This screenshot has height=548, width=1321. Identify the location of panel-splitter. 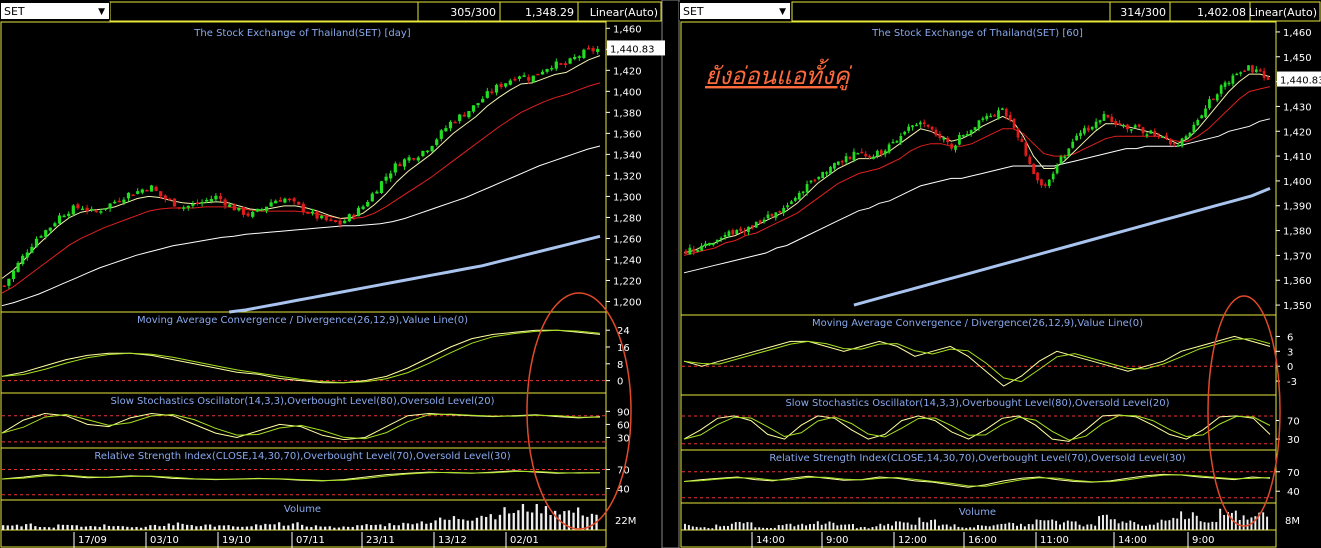
(670, 274).